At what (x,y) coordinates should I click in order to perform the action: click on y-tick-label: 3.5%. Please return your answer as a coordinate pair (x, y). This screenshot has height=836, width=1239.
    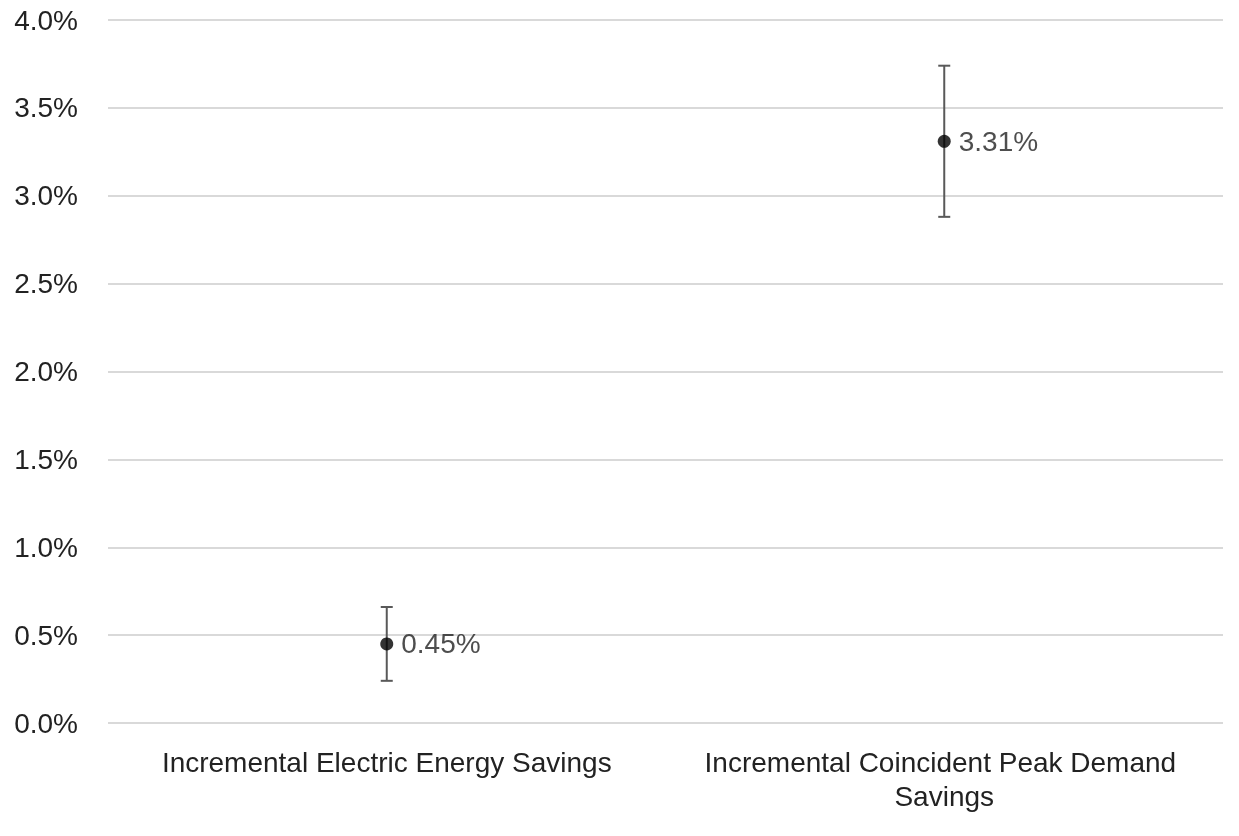
    Looking at the image, I should click on (46, 108).